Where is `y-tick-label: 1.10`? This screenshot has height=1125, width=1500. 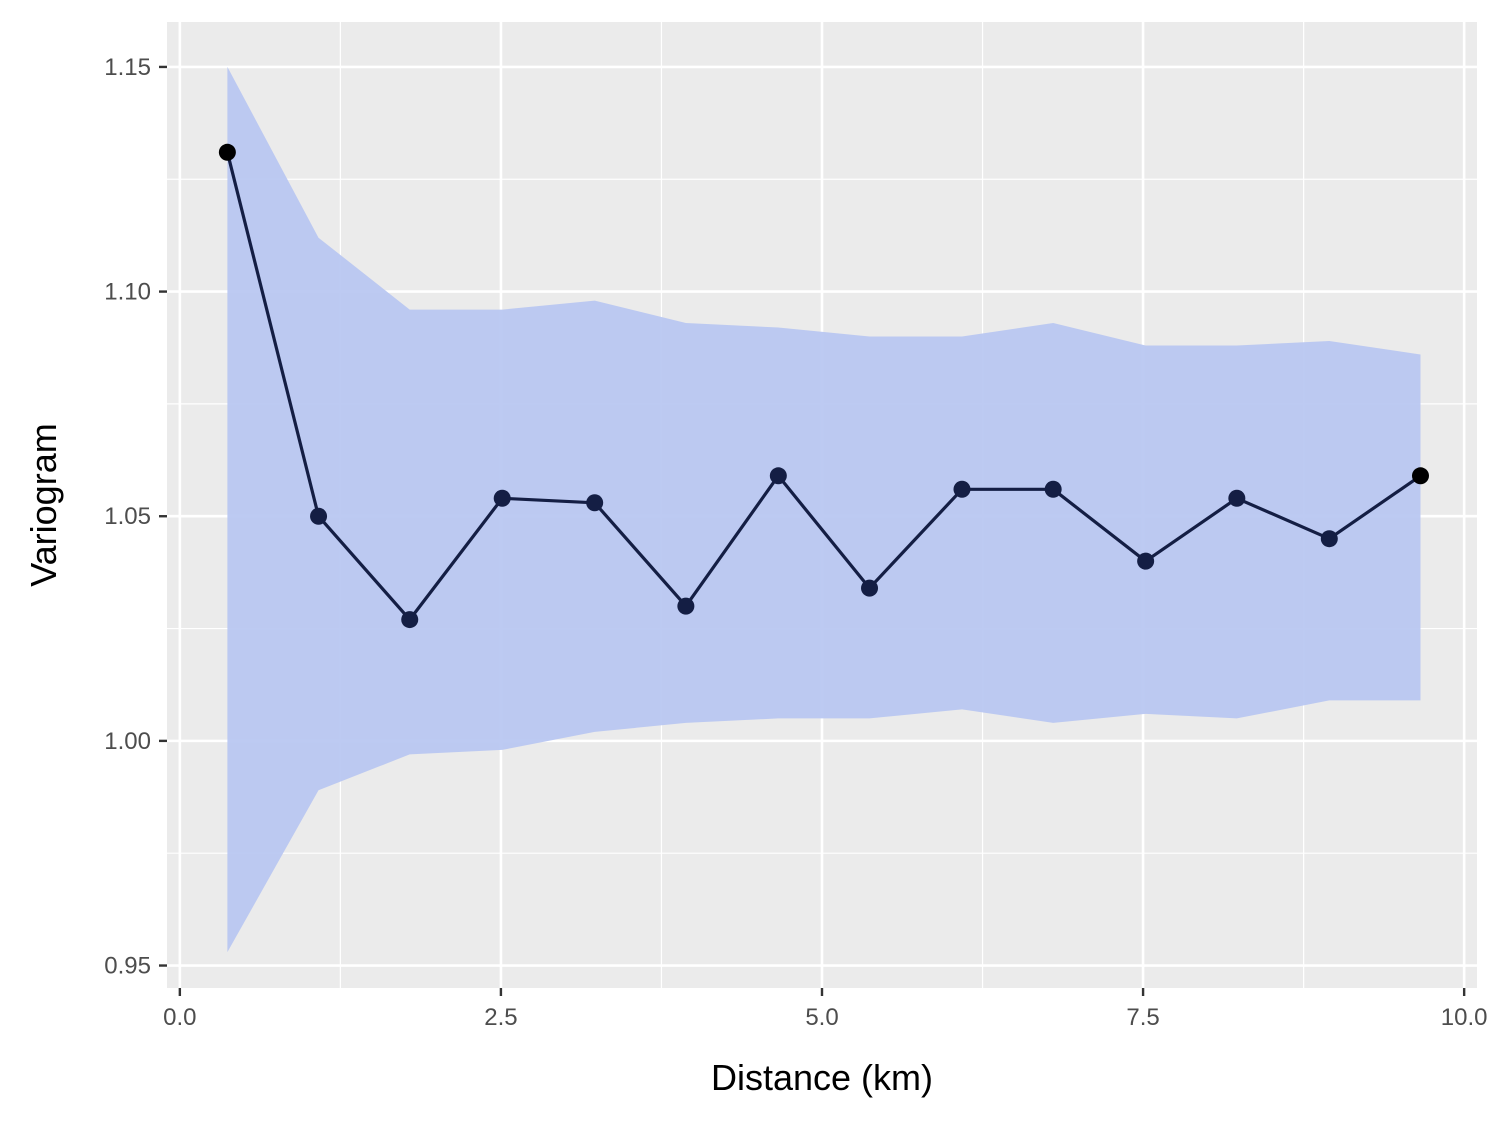 y-tick-label: 1.10 is located at coordinates (127, 292).